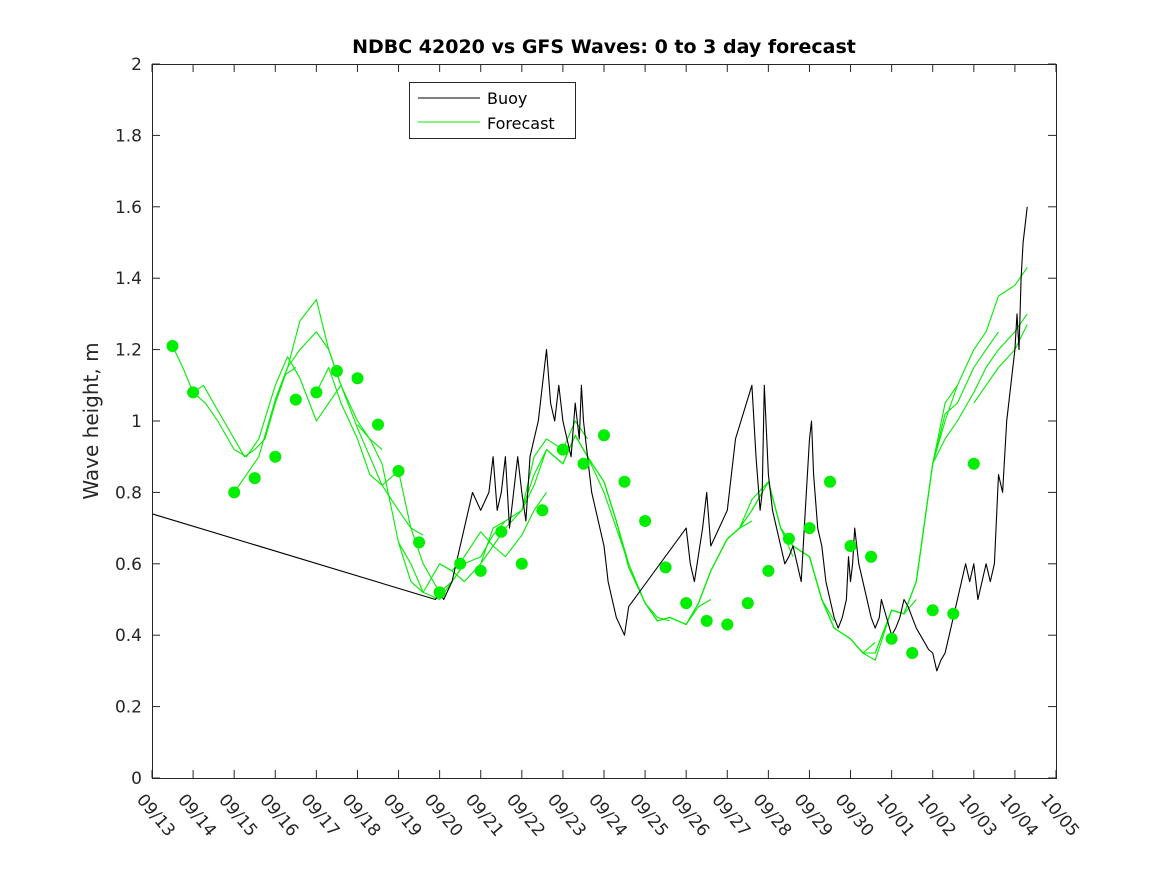  Describe the element at coordinates (136, 422) in the screenshot. I see `y-tick-label: 1` at that location.